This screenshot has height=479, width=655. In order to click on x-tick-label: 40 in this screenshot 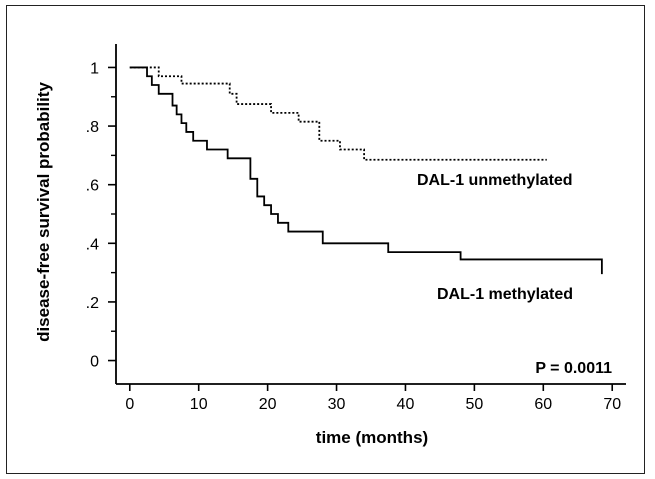, I will do `click(406, 404)`.